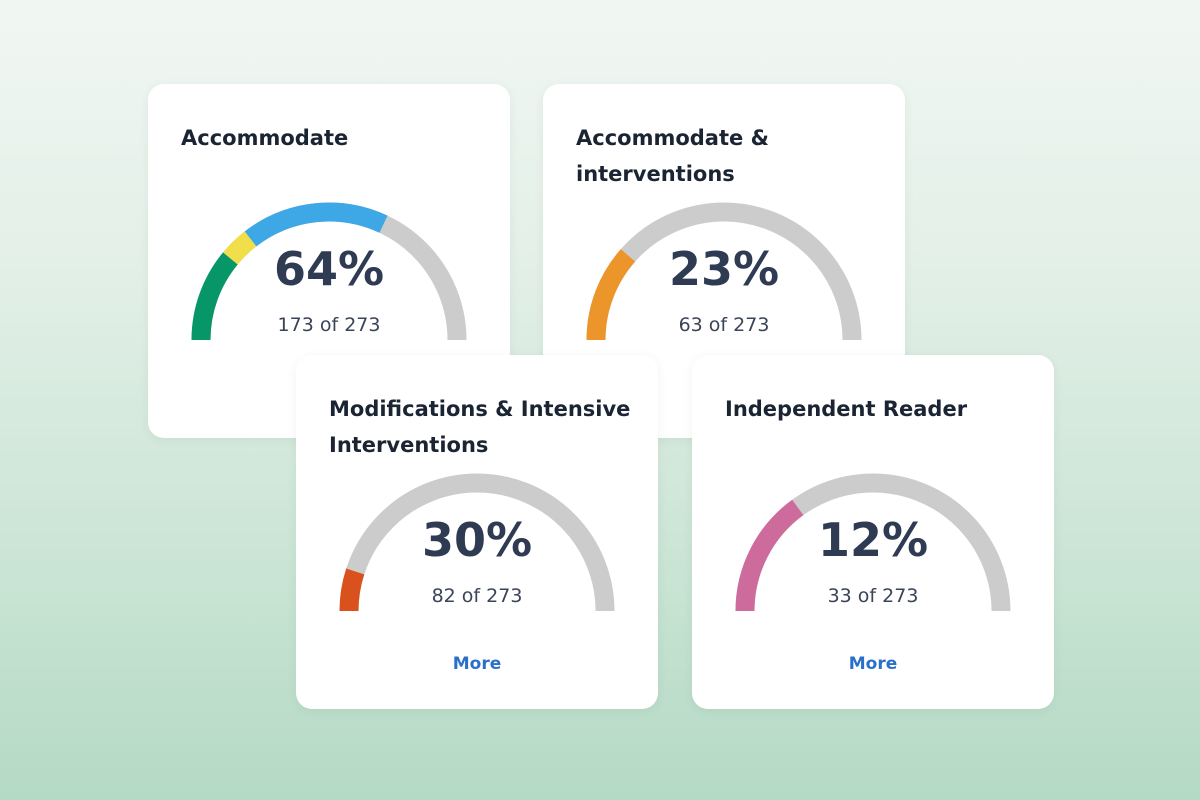 The image size is (1200, 800). What do you see at coordinates (480, 427) in the screenshot?
I see `card-title: Modifications & Intensive Interventions` at bounding box center [480, 427].